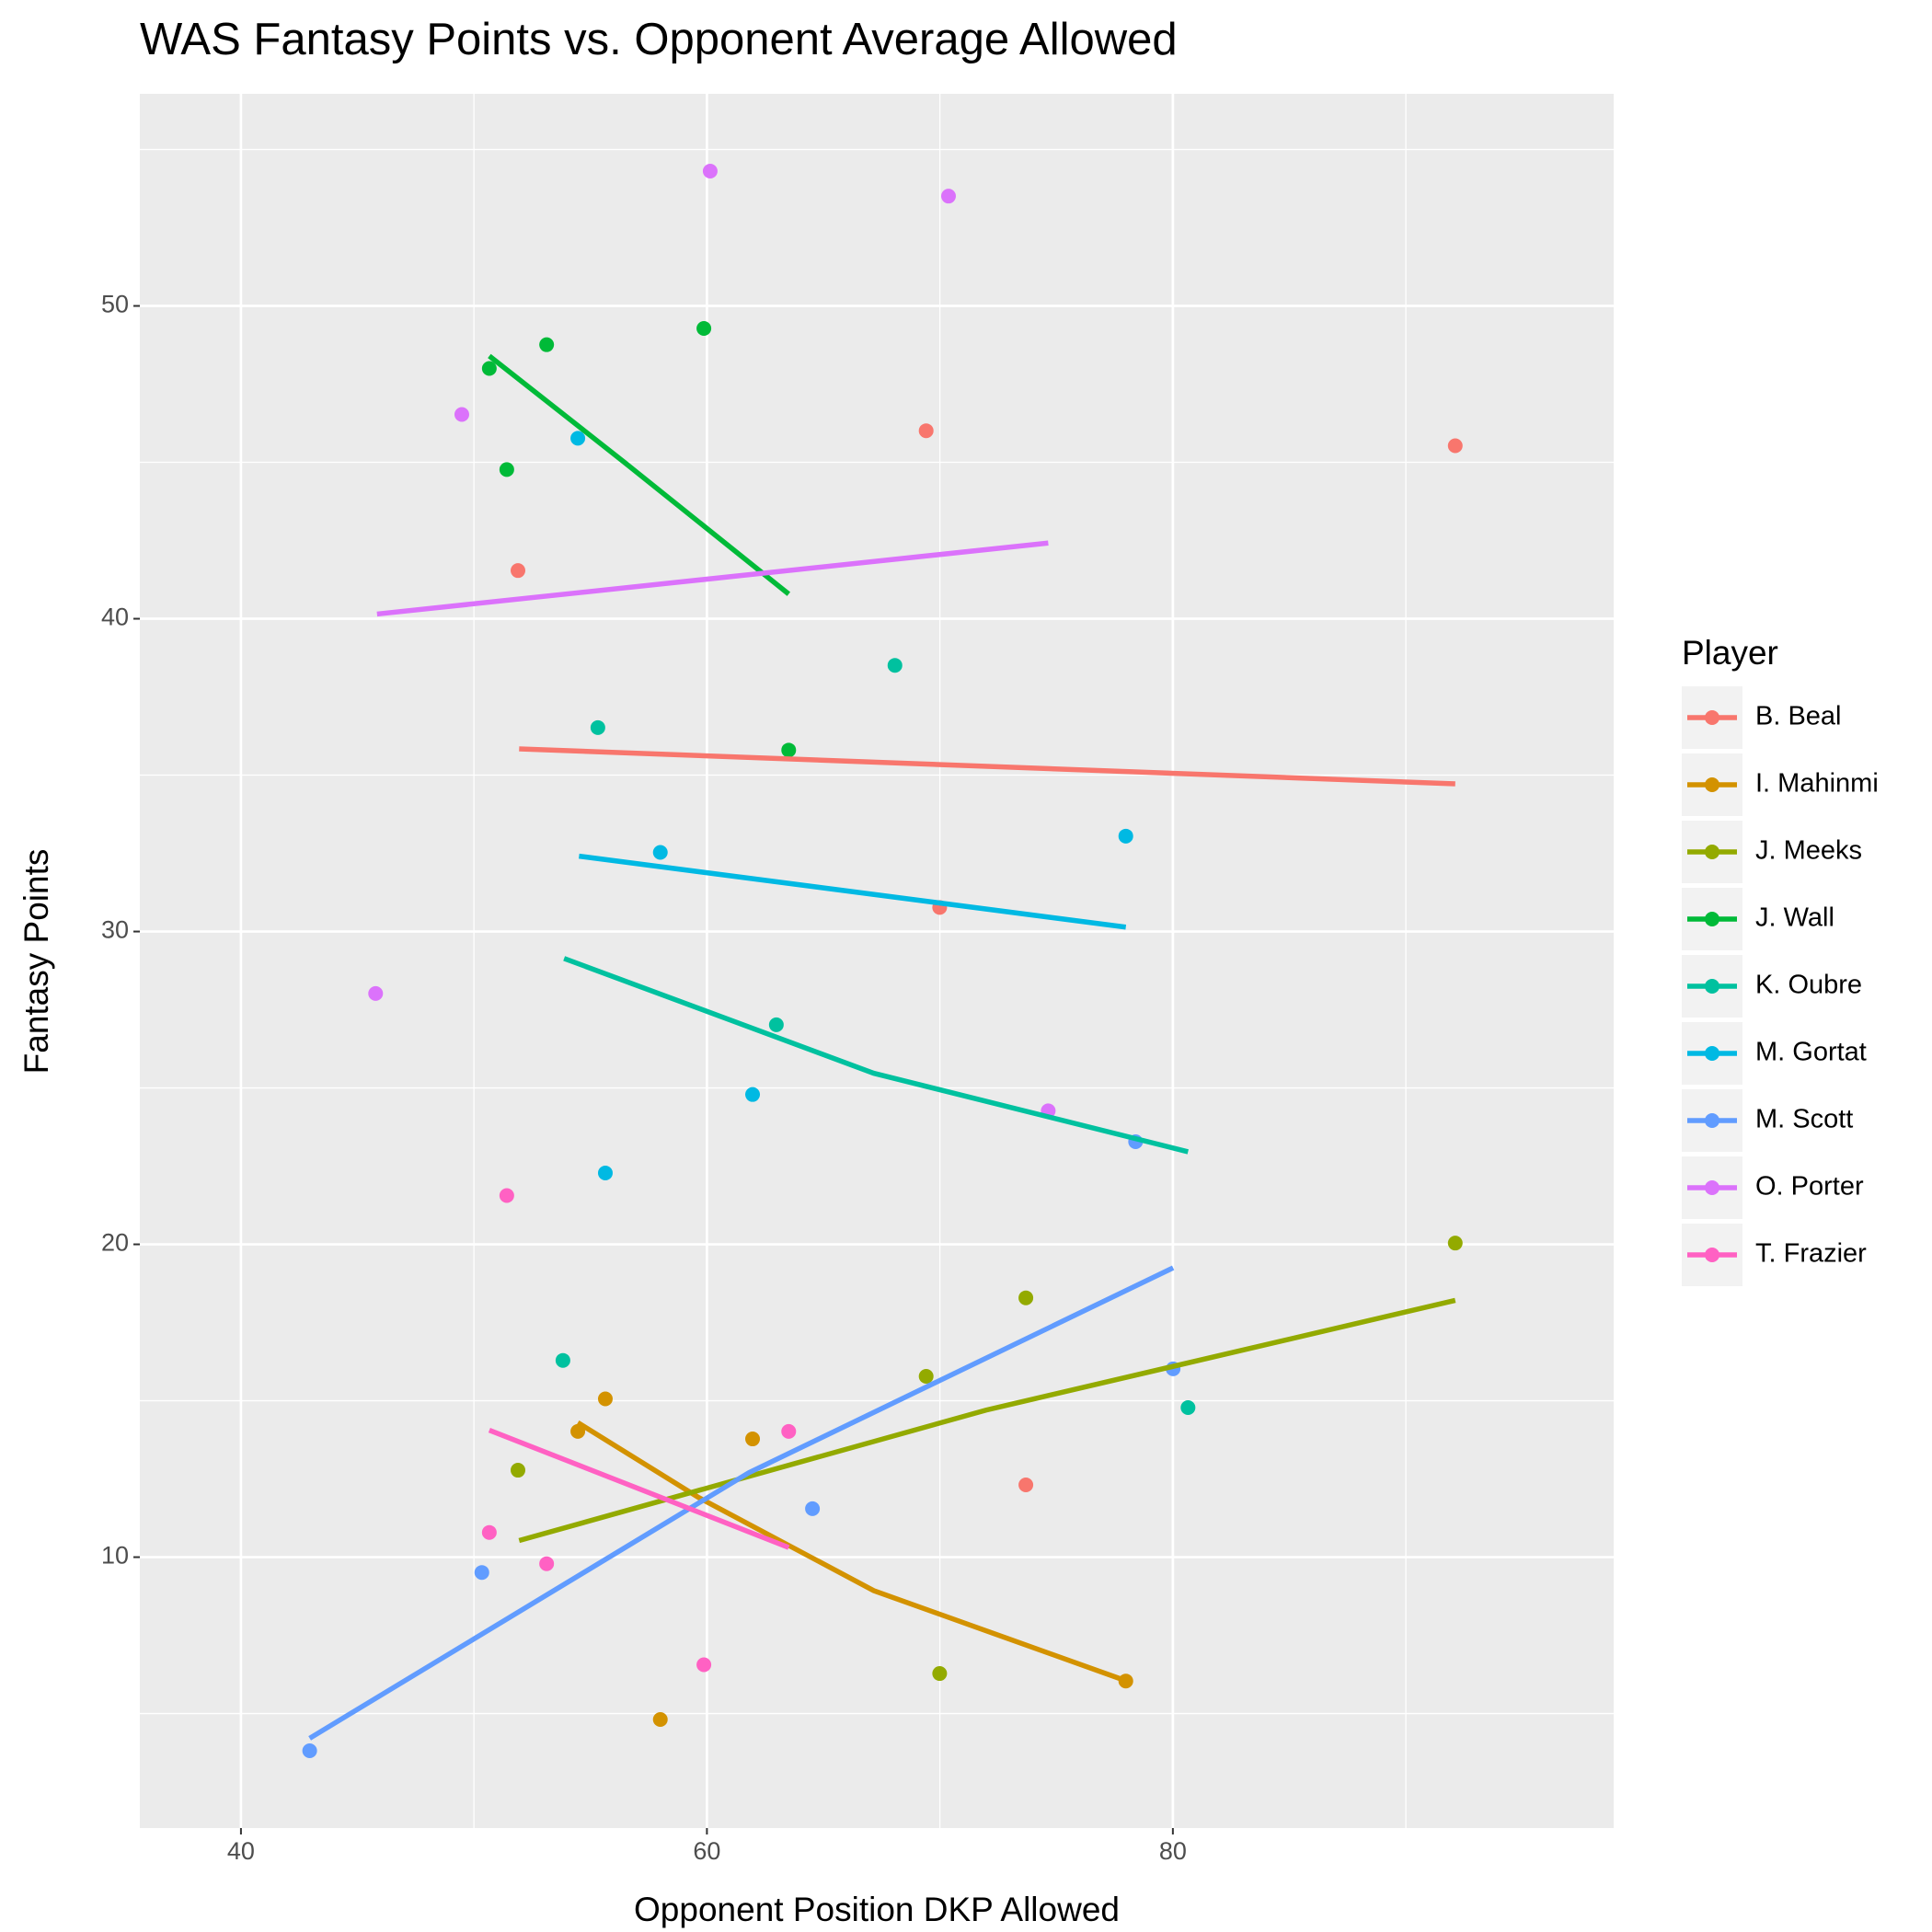 This screenshot has width=1932, height=1932. What do you see at coordinates (115, 1556) in the screenshot?
I see `y-tick-label: 10` at bounding box center [115, 1556].